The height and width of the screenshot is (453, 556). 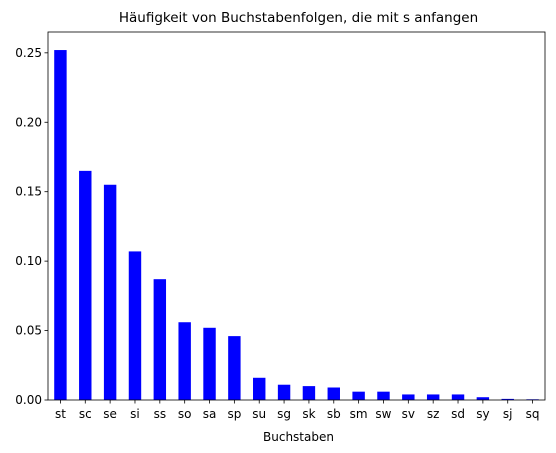 I want to click on x-tick-label: st, so click(x=60, y=414).